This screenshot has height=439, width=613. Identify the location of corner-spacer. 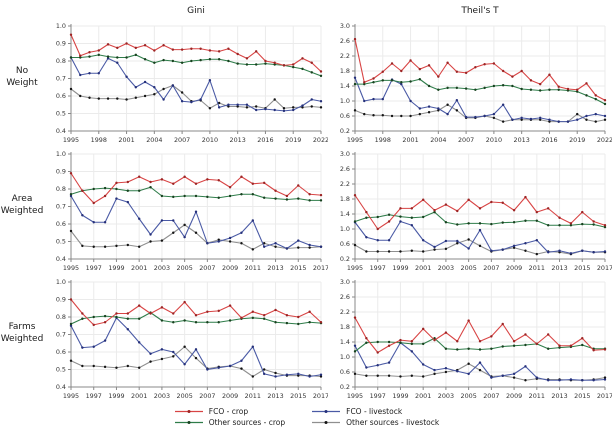
(22, 11).